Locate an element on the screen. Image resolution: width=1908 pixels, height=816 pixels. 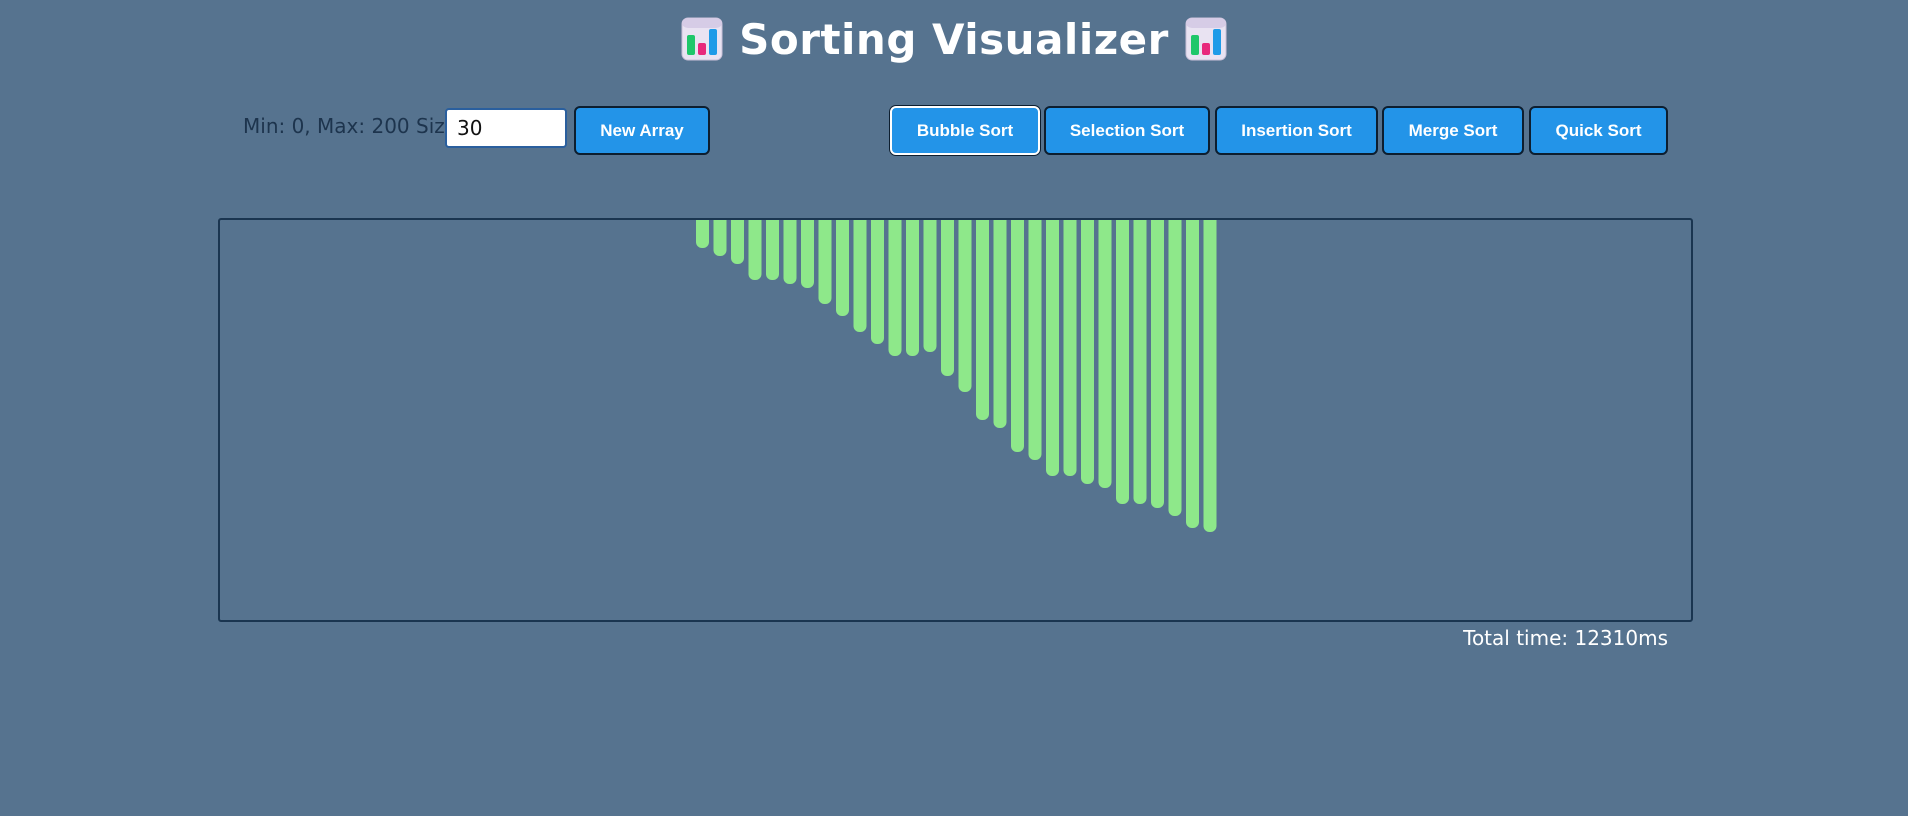
quick-sort-button: Quick Sort is located at coordinates (1598, 130).